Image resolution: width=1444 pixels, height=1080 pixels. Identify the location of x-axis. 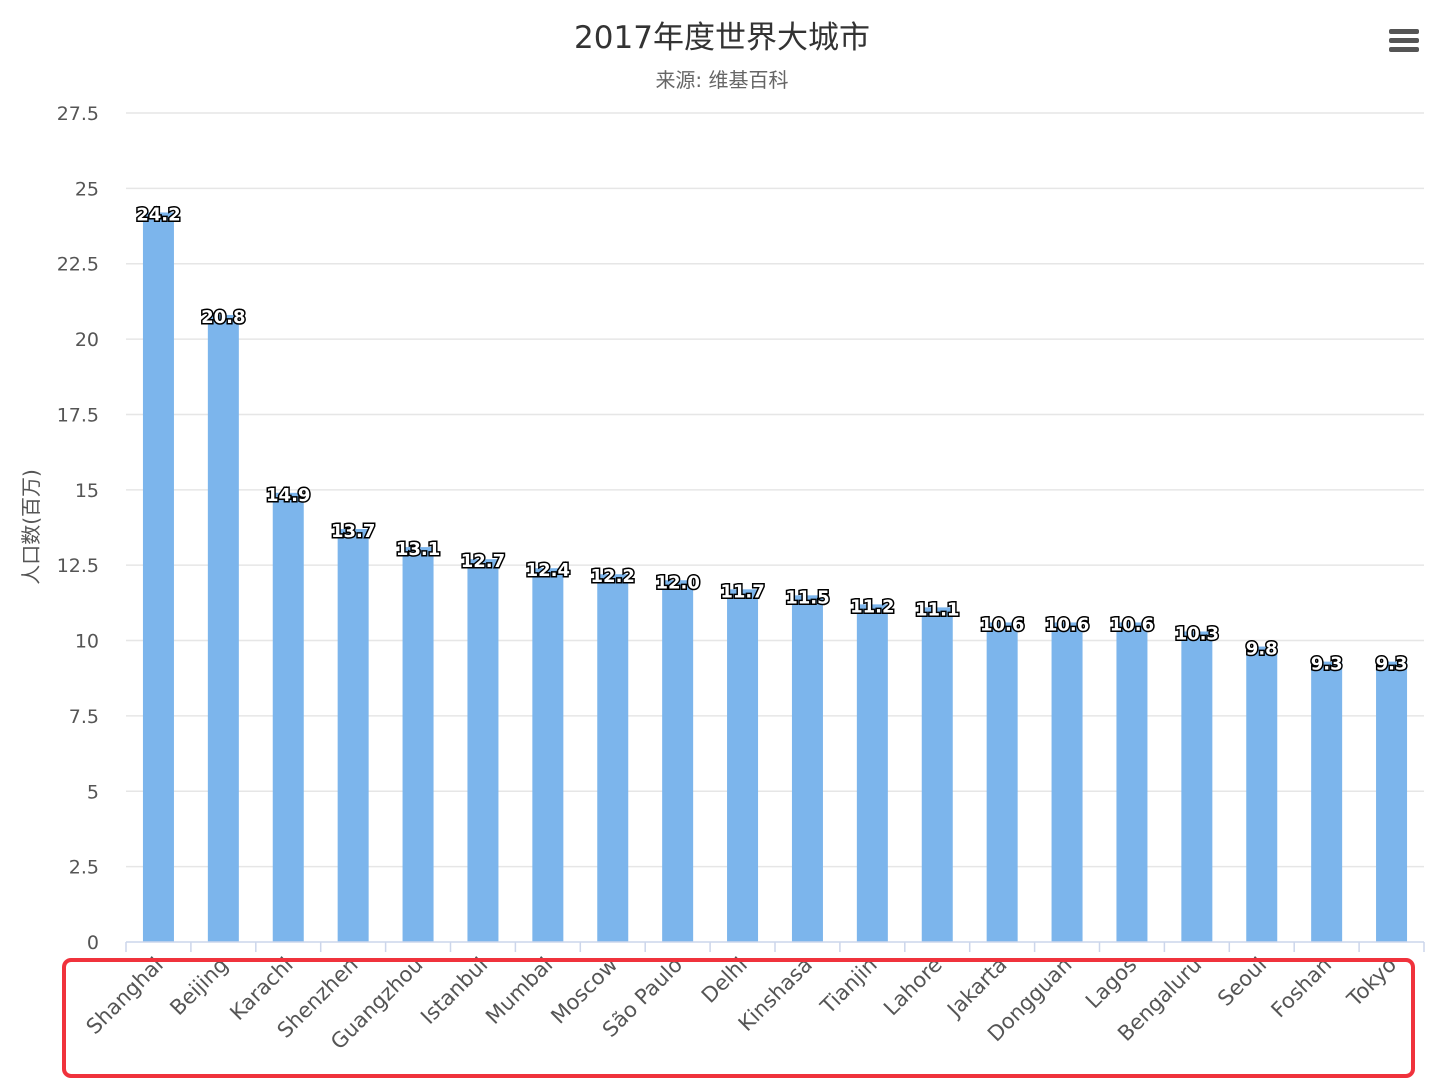
(775, 946).